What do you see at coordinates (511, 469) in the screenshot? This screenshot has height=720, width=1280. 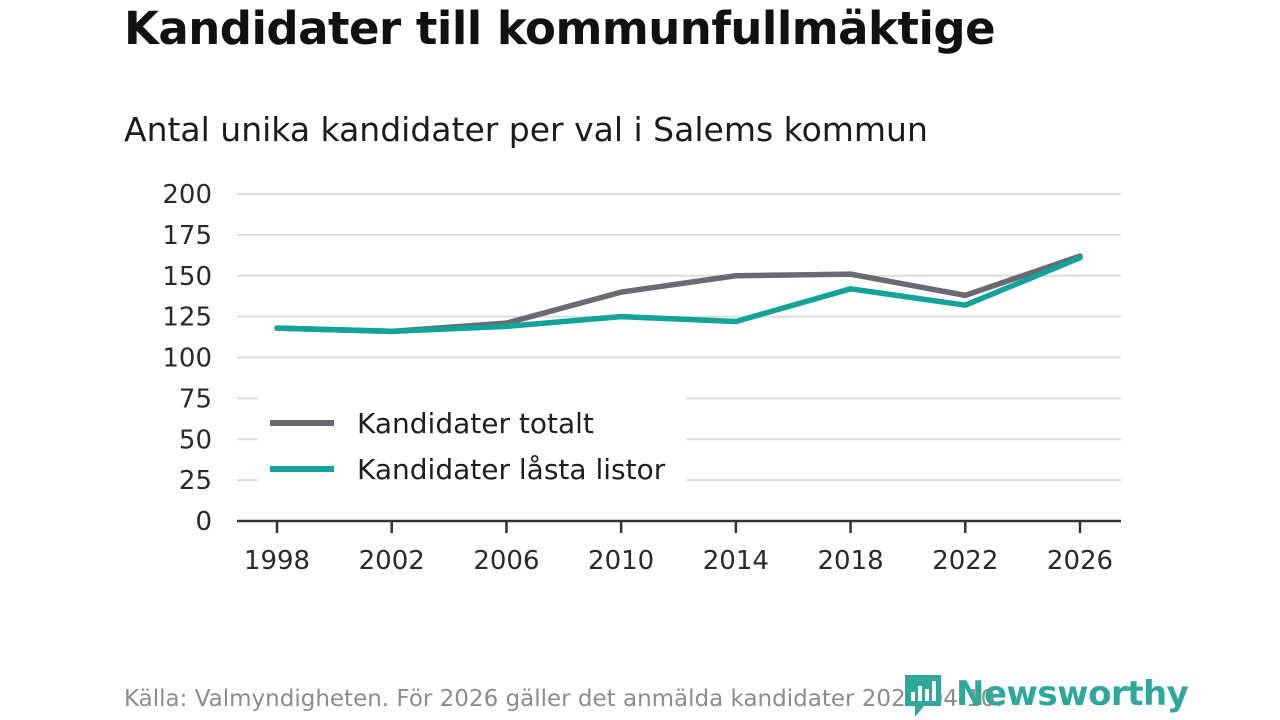 I see `legend-label: Kandidater låsta listor` at bounding box center [511, 469].